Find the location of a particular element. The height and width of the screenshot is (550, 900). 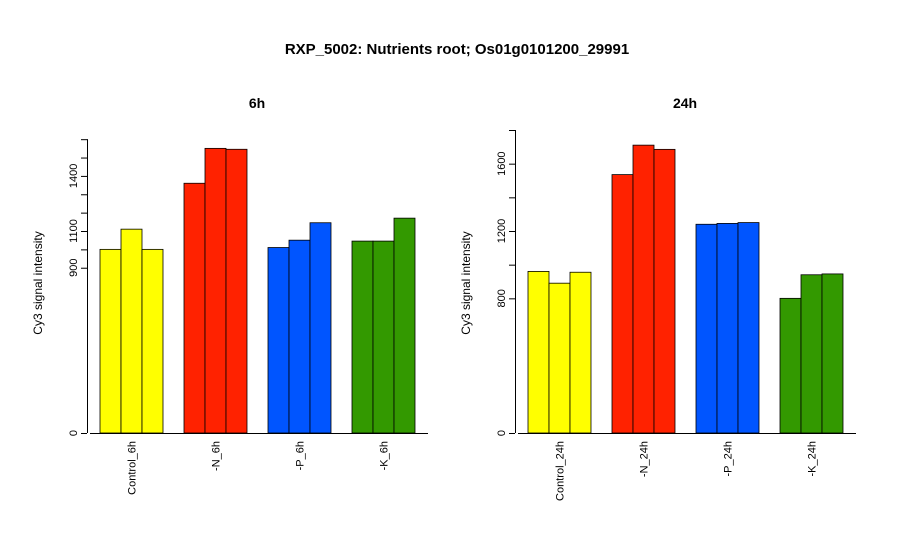

category-label: -P_24h is located at coordinates (729, 458).